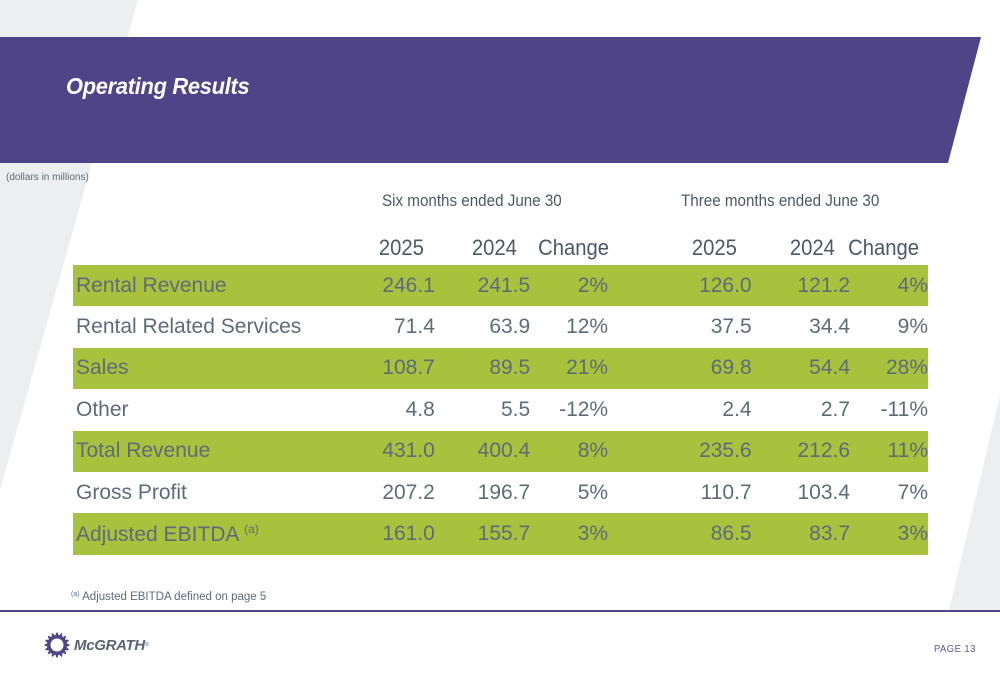 The width and height of the screenshot is (1000, 685). I want to click on table-cell: 161.0, so click(396, 534).